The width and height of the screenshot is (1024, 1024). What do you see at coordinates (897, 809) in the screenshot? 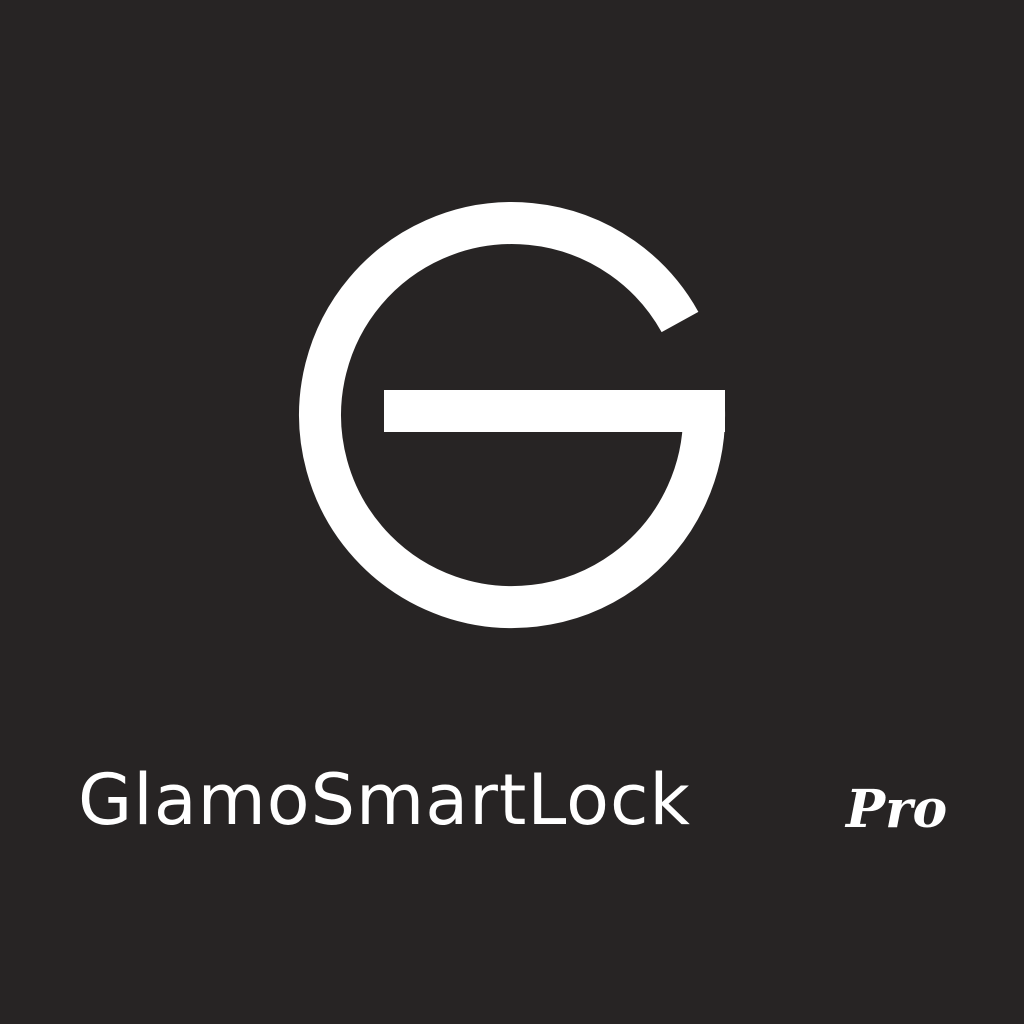
I see `edition-badge: Pro` at bounding box center [897, 809].